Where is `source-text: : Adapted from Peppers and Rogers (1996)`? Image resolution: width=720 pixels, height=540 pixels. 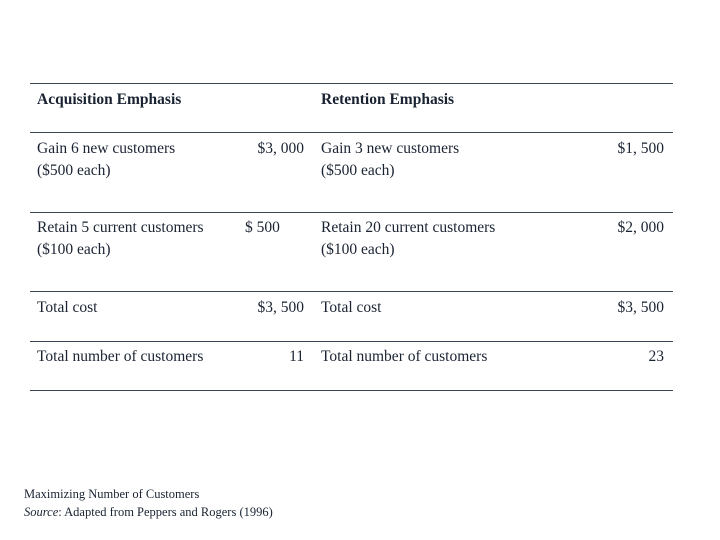
source-text: : Adapted from Peppers and Rogers (1996) is located at coordinates (165, 512).